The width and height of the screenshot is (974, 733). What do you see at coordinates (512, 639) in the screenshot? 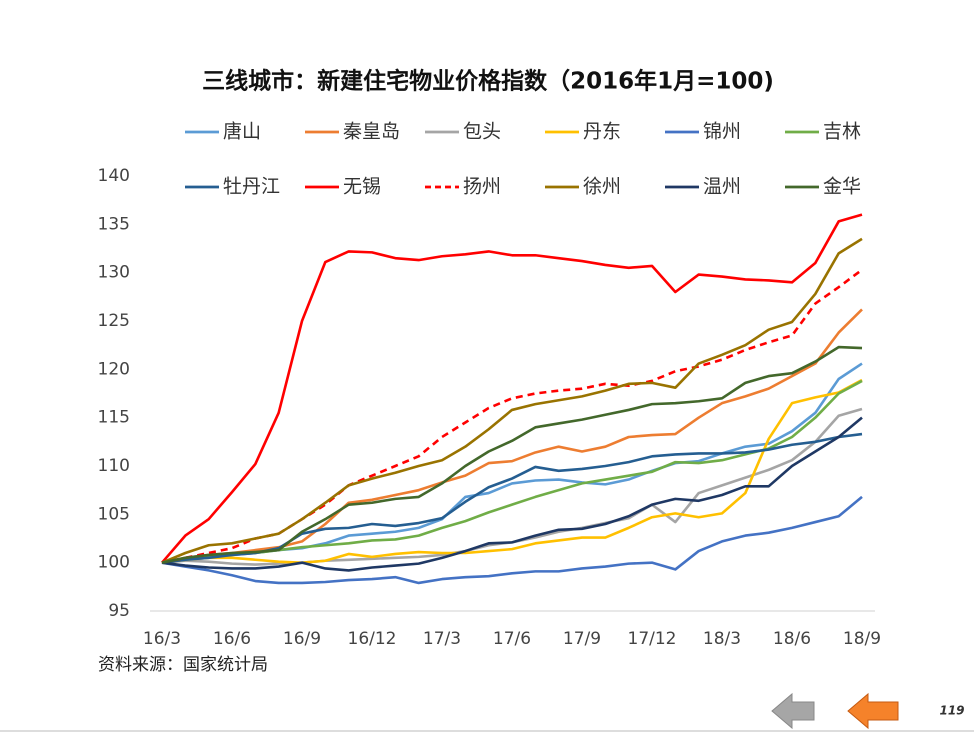
I see `x-tick-label: 17/6` at bounding box center [512, 639].